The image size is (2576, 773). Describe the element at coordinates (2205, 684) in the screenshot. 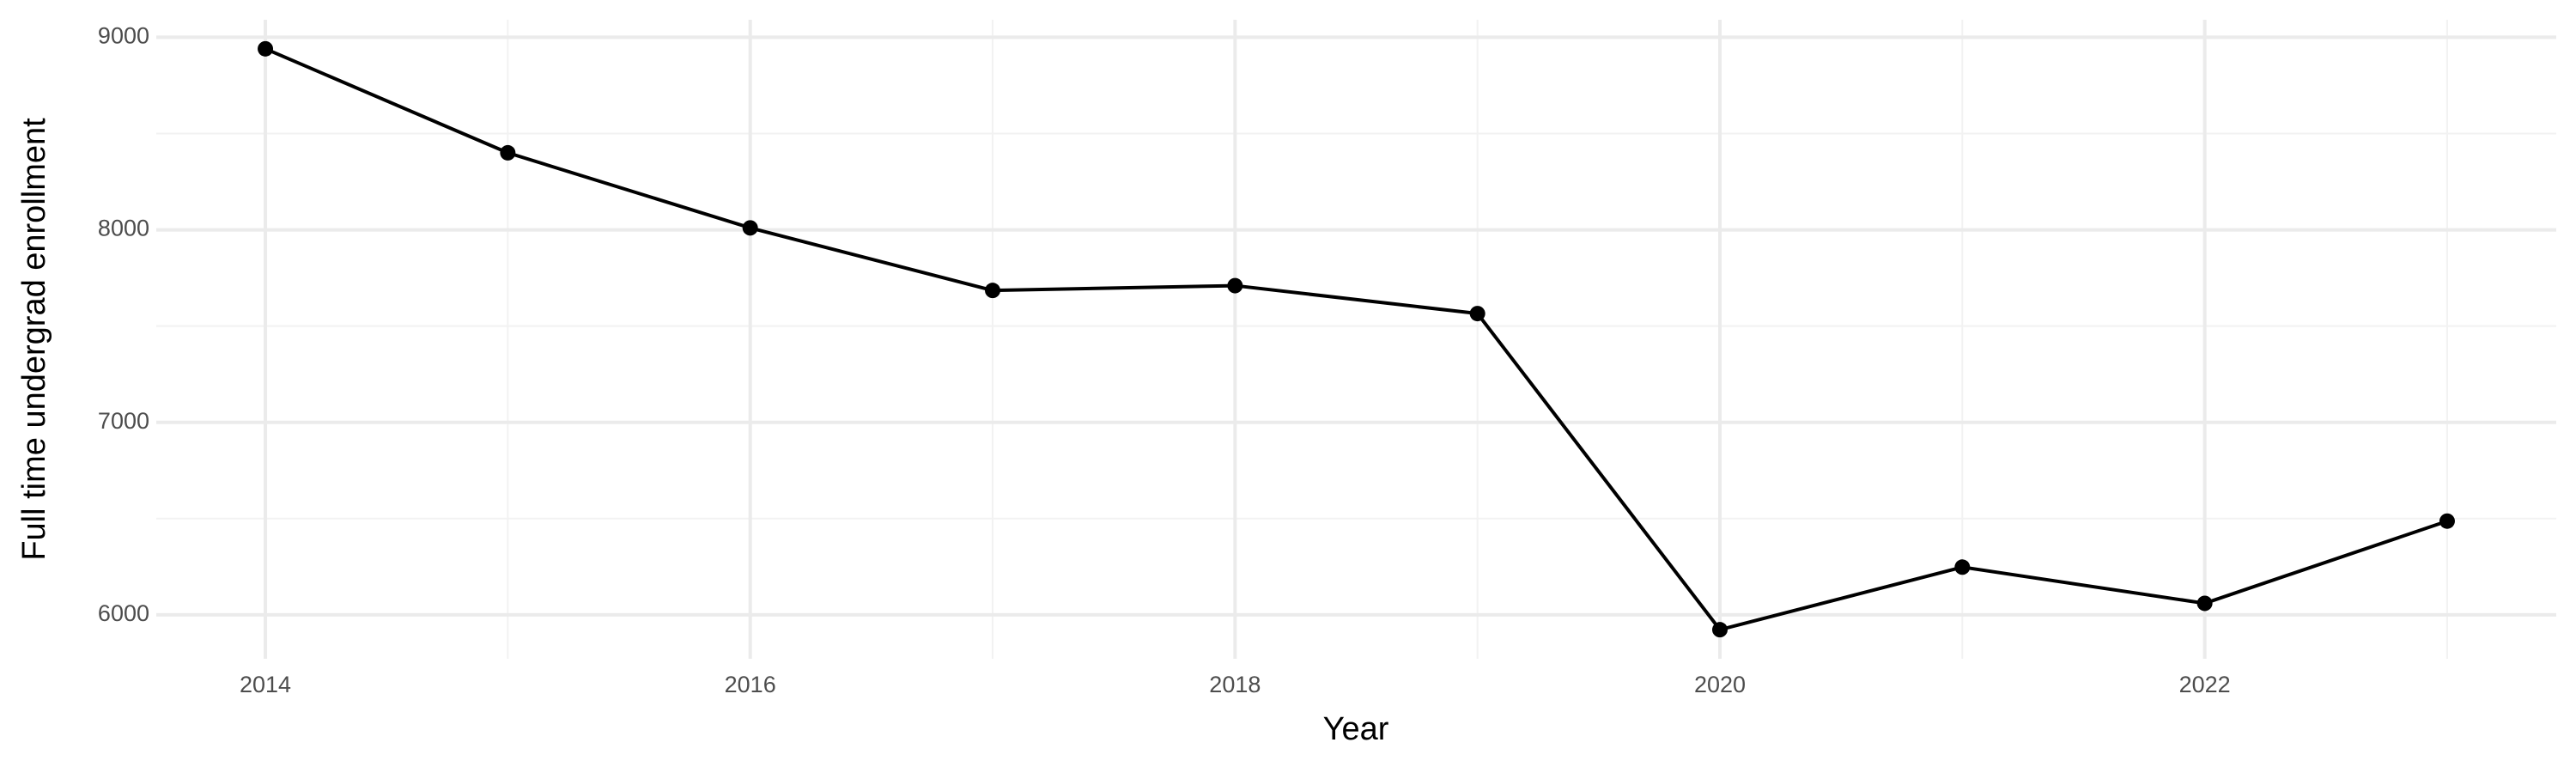

I see `x-tick-label: 2022` at that location.